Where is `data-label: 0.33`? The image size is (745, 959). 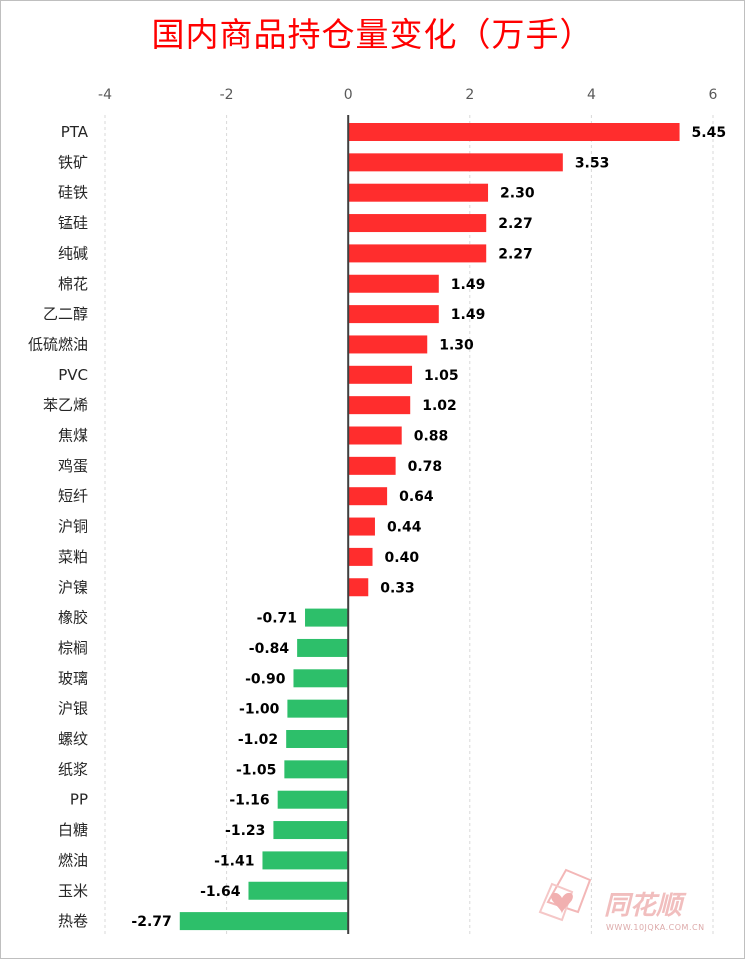 data-label: 0.33 is located at coordinates (397, 588).